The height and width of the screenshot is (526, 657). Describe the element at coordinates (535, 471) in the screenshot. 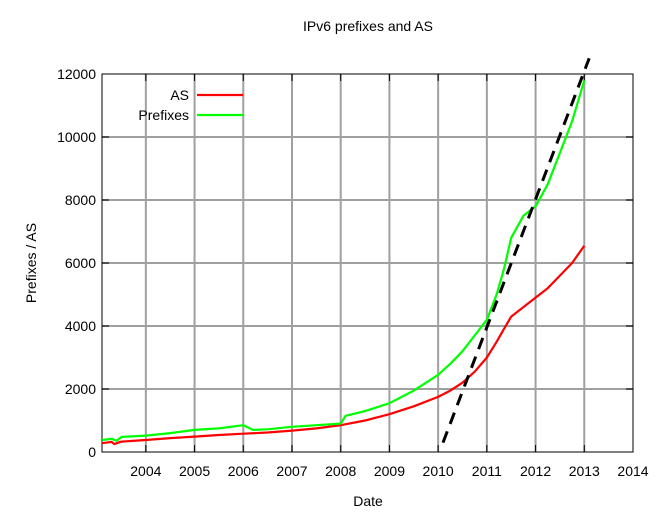

I see `x-tick-label: 2012` at that location.